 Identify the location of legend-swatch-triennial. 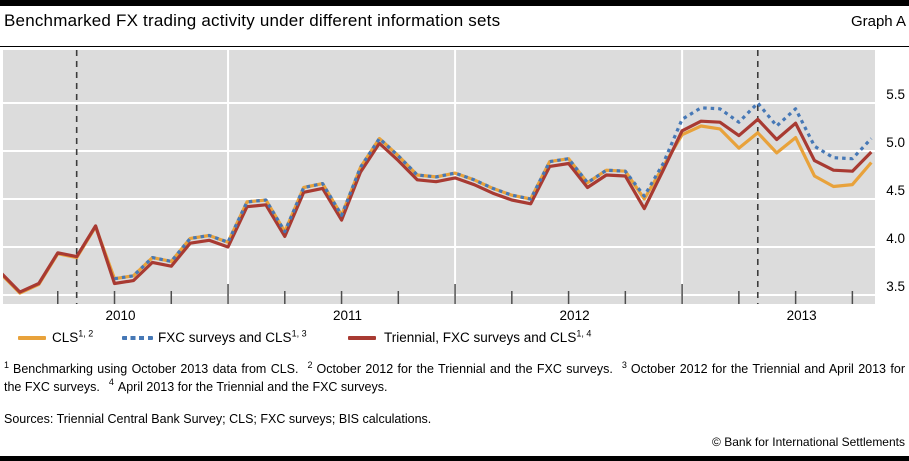
(362, 338).